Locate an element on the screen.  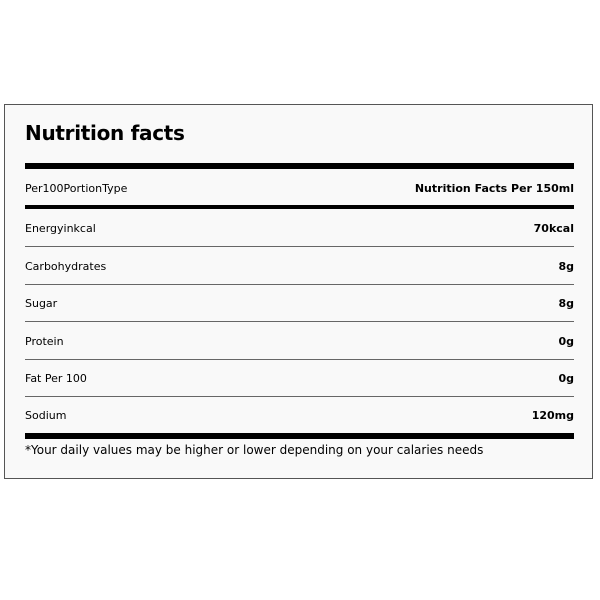
nutrient-label: Protein is located at coordinates (44, 341).